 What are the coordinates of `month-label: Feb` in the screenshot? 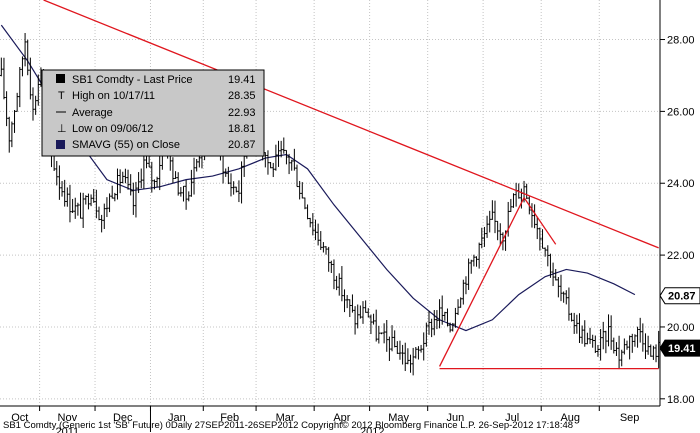 It's located at (229, 418).